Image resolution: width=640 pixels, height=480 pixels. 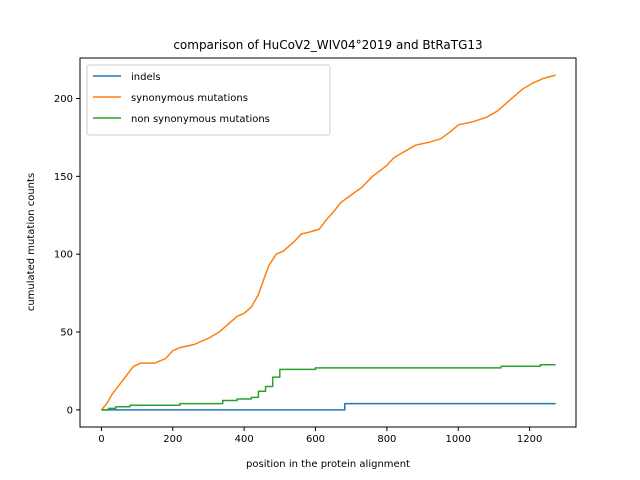 What do you see at coordinates (31, 242) in the screenshot?
I see `y-axis-label: cumulated mutation counts` at bounding box center [31, 242].